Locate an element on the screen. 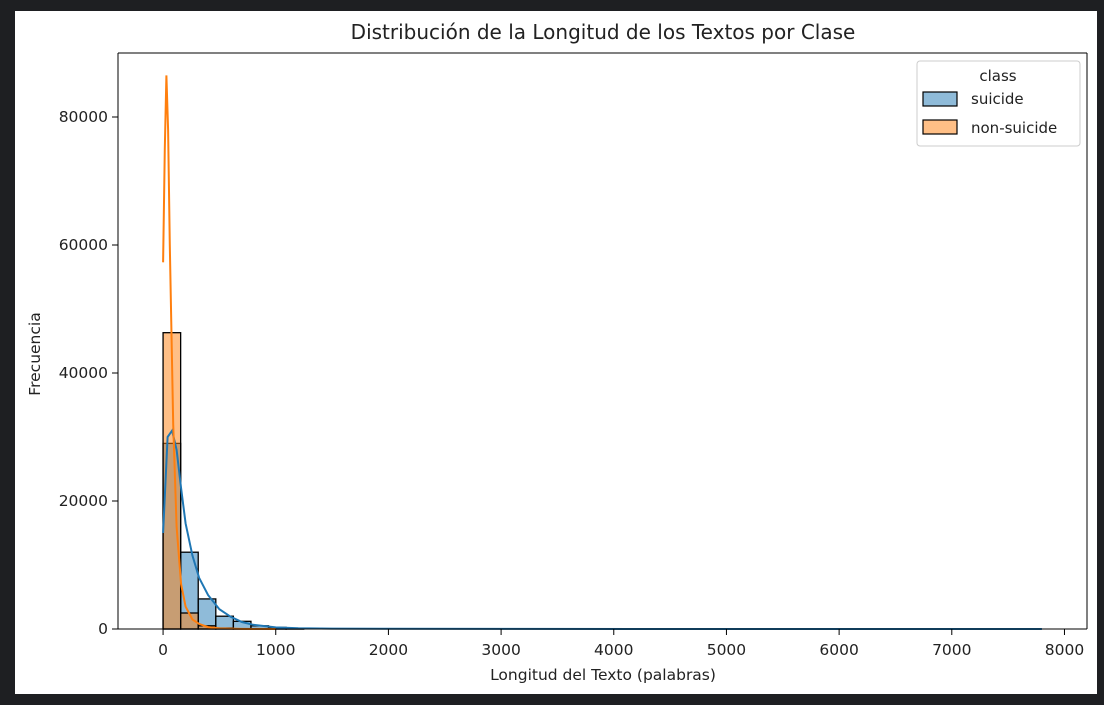 Image resolution: width=1104 pixels, height=705 pixels. y-tick-label-20000: 20000 is located at coordinates (83, 501).